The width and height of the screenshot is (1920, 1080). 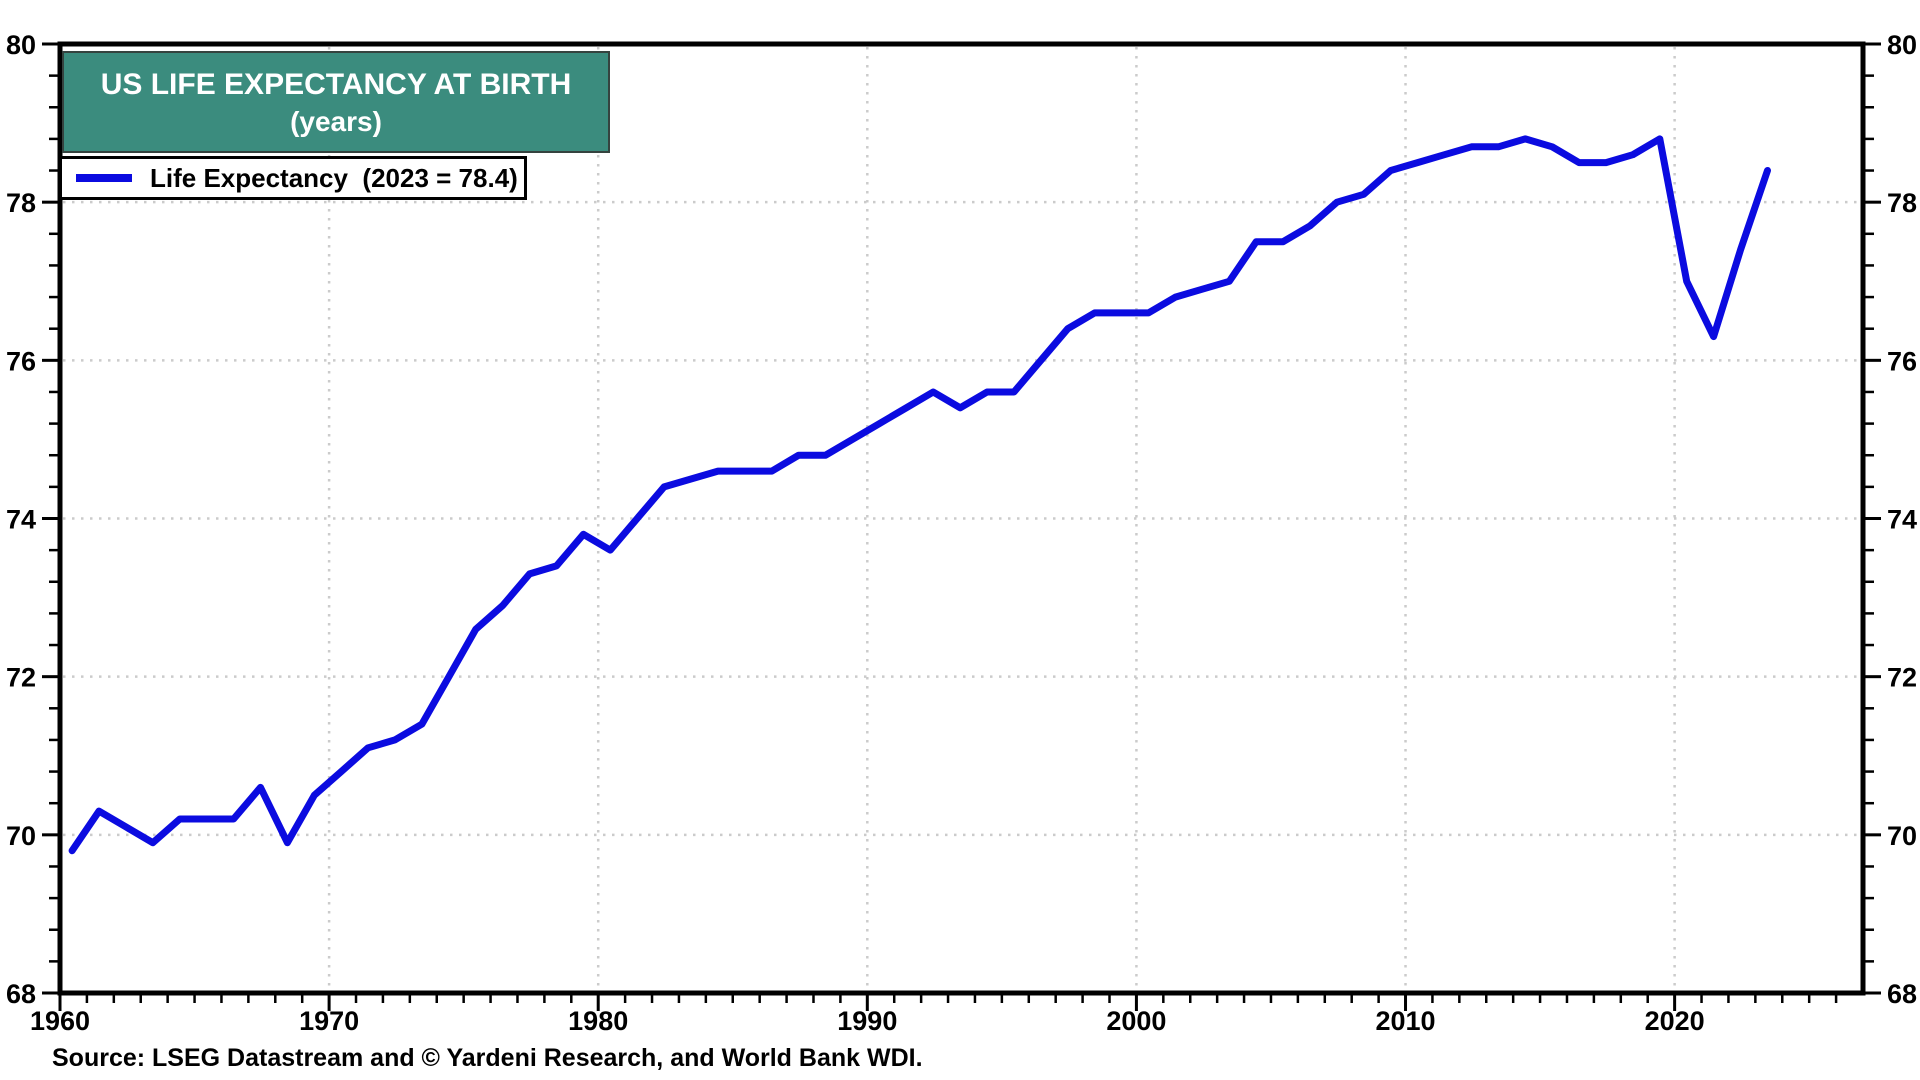 What do you see at coordinates (336, 102) in the screenshot?
I see `chart-title-banner: US LIFE EXPECTANCY AT BIRTH (years)` at bounding box center [336, 102].